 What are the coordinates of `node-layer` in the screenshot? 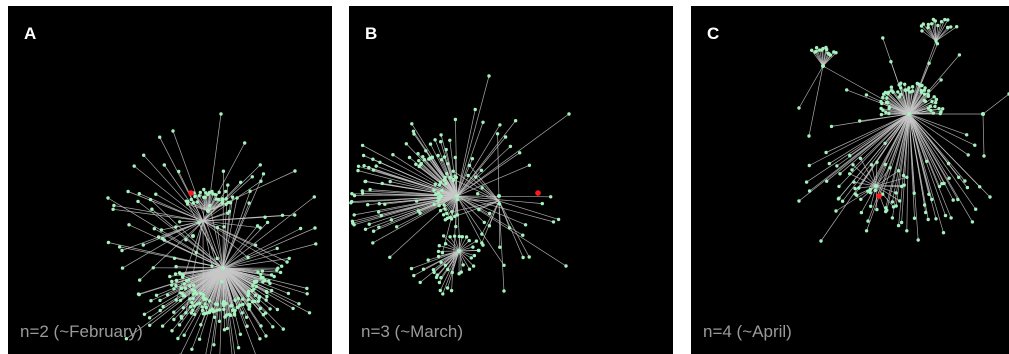 It's located at (903, 130).